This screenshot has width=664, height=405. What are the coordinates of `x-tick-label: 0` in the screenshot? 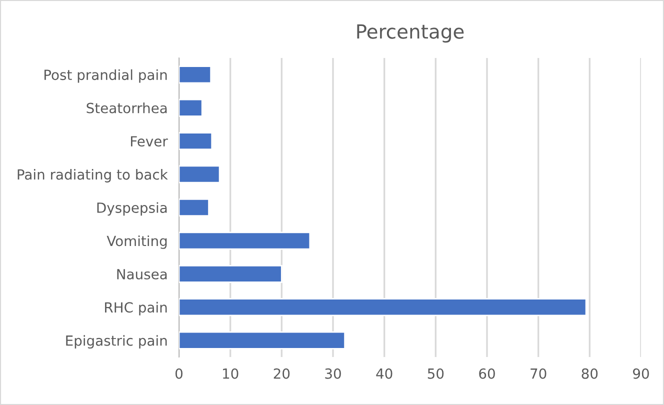 It's located at (178, 373).